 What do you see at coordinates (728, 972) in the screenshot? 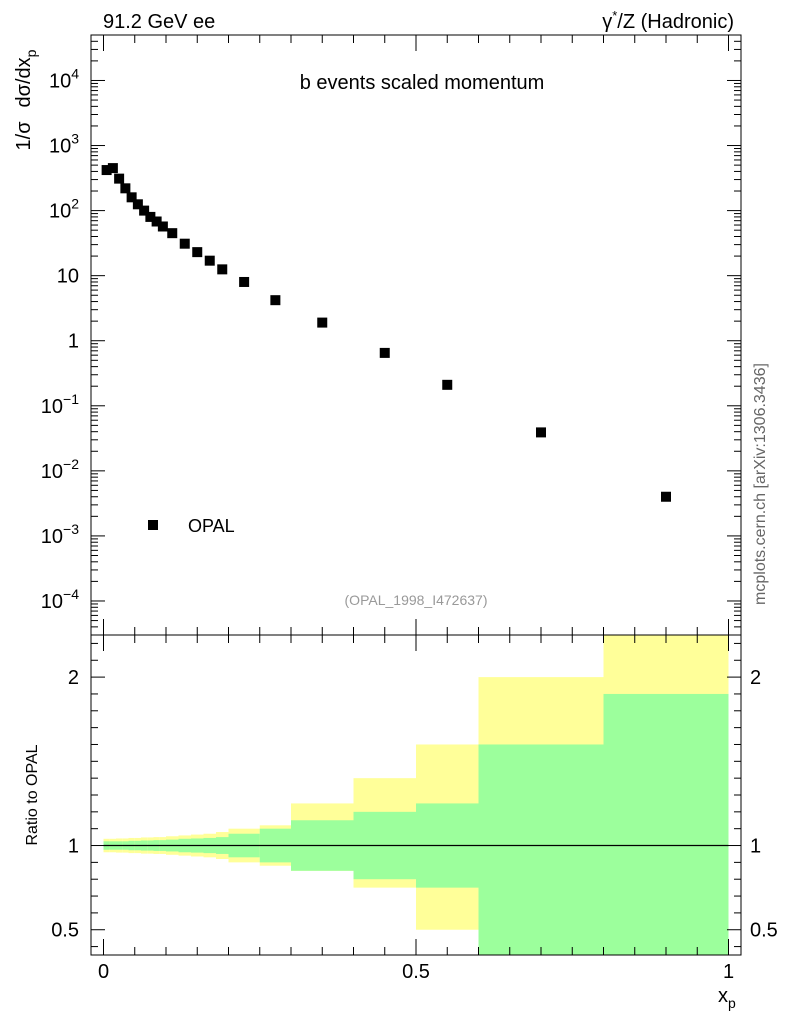
I see `x-tick-label: 1` at bounding box center [728, 972].